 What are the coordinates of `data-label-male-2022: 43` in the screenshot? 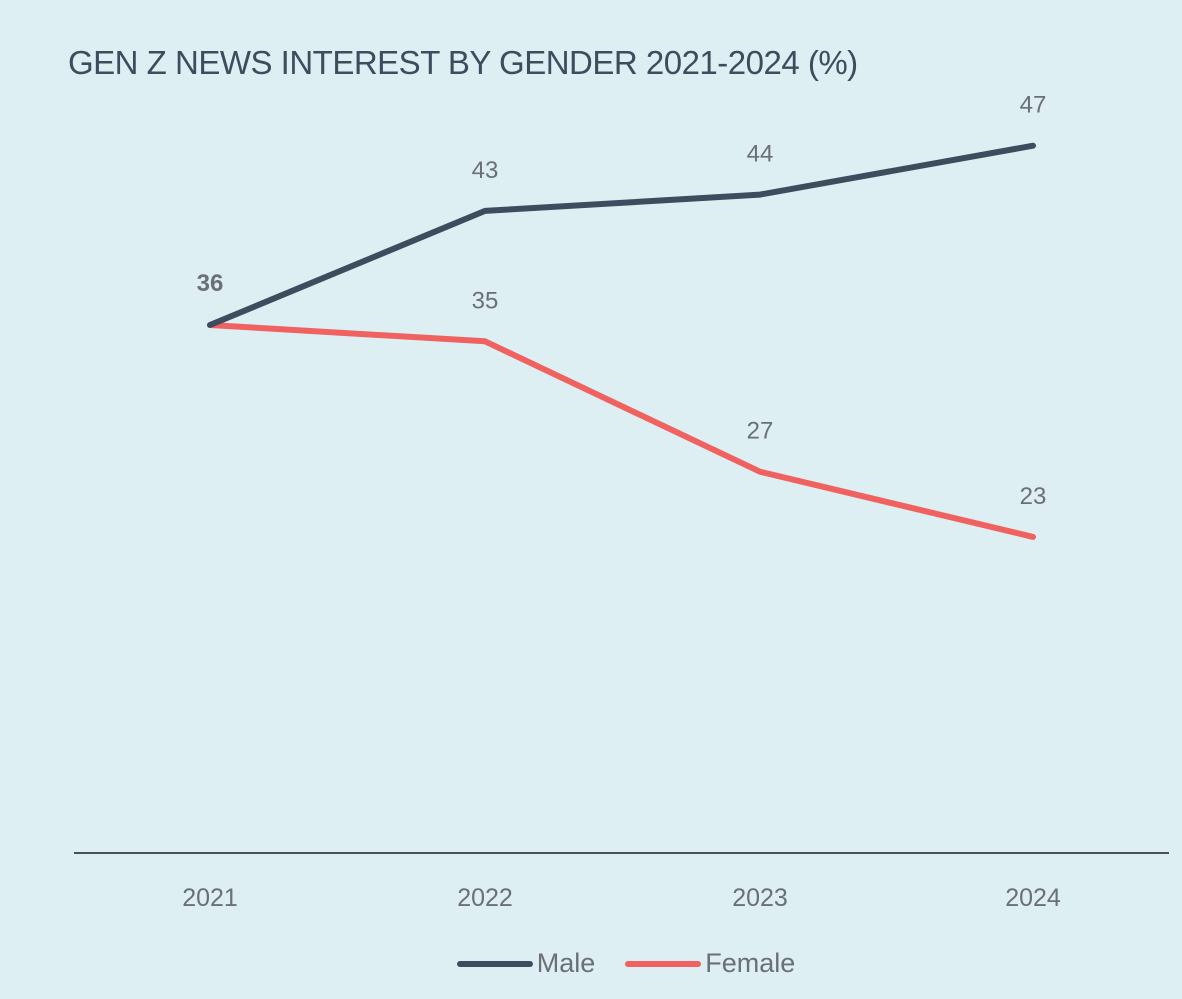 It's located at (485, 170).